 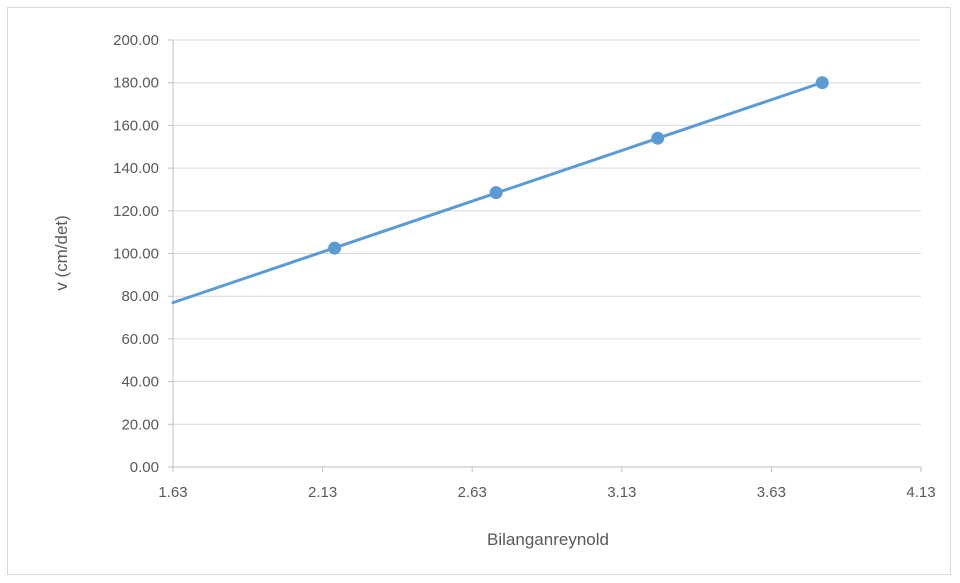 I want to click on y-tick-label: 140.00, so click(x=136, y=168).